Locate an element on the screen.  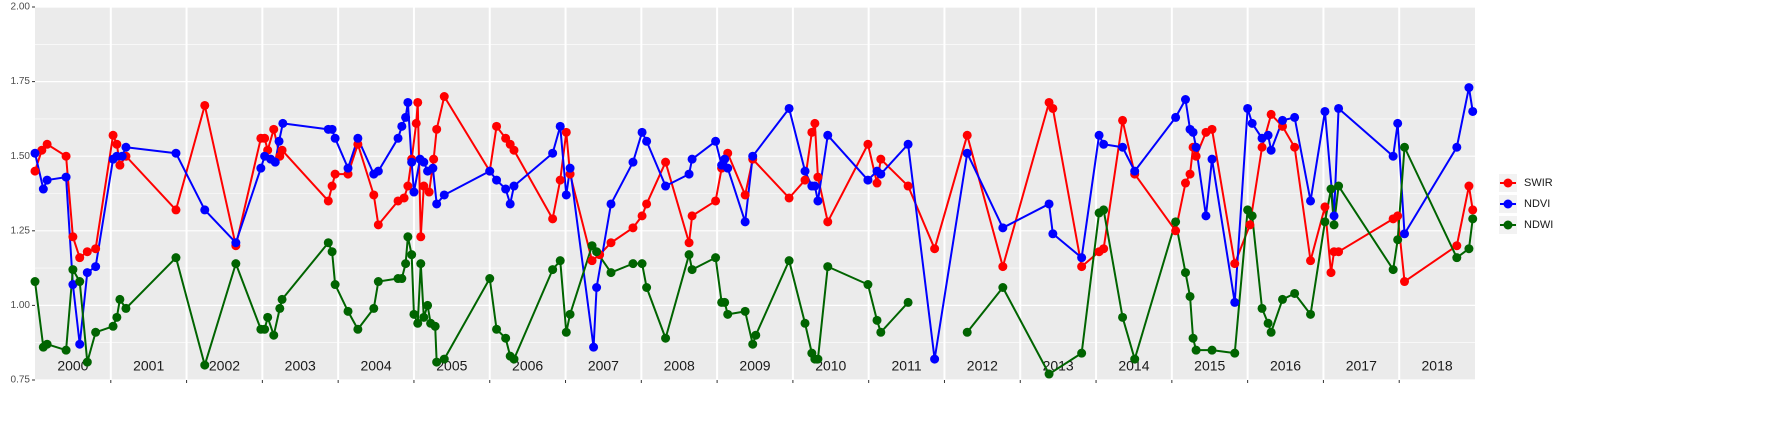
year-label: 2018 is located at coordinates (1437, 366).